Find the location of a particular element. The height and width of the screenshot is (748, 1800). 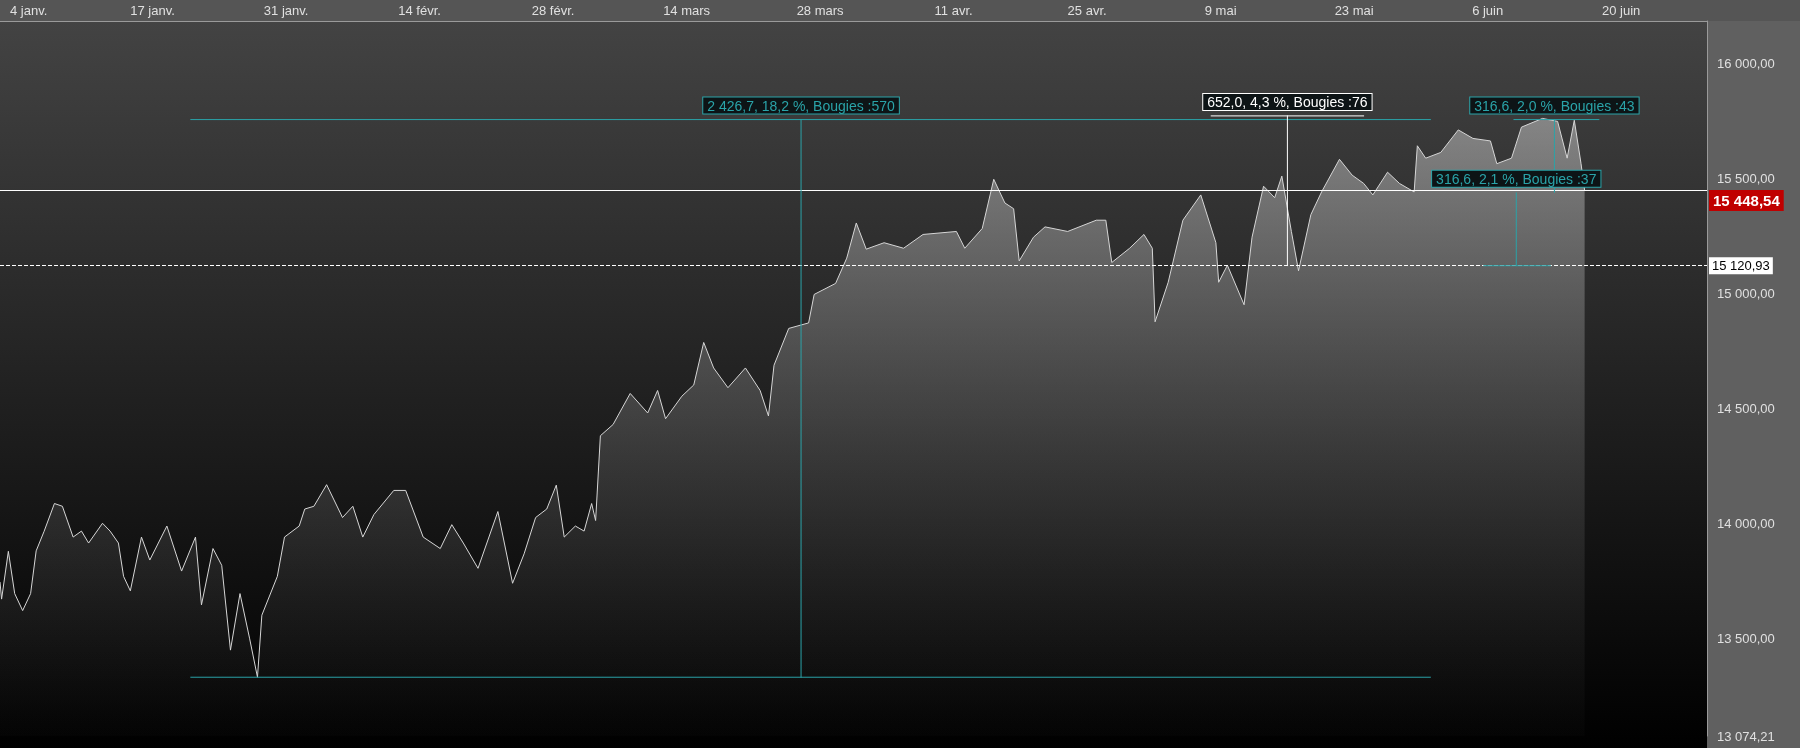

y-tick-label: 14 500,00 is located at coordinates (1746, 408).